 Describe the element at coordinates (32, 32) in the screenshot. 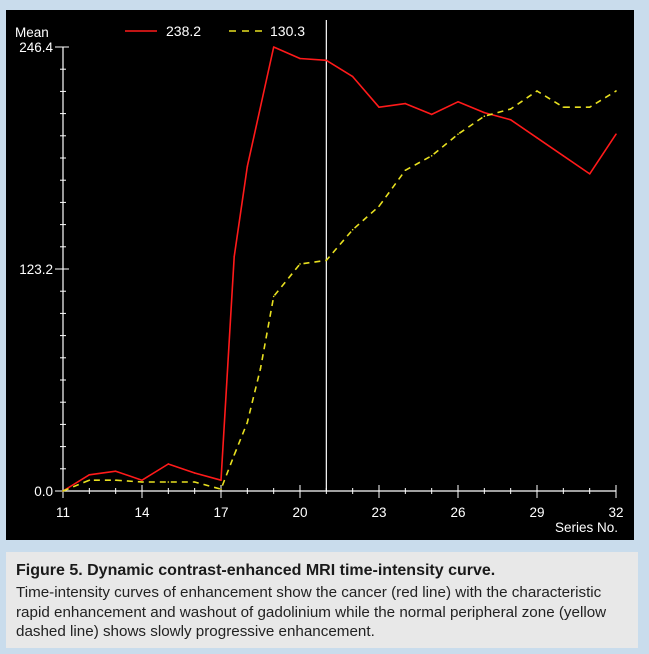

I see `y-axis-label: Mean` at that location.